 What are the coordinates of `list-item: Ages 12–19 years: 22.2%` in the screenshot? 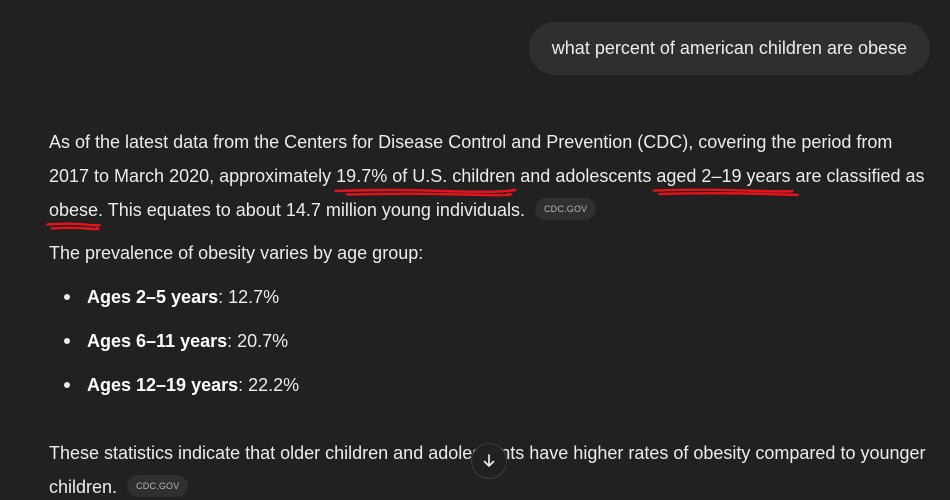 It's located at (489, 392).